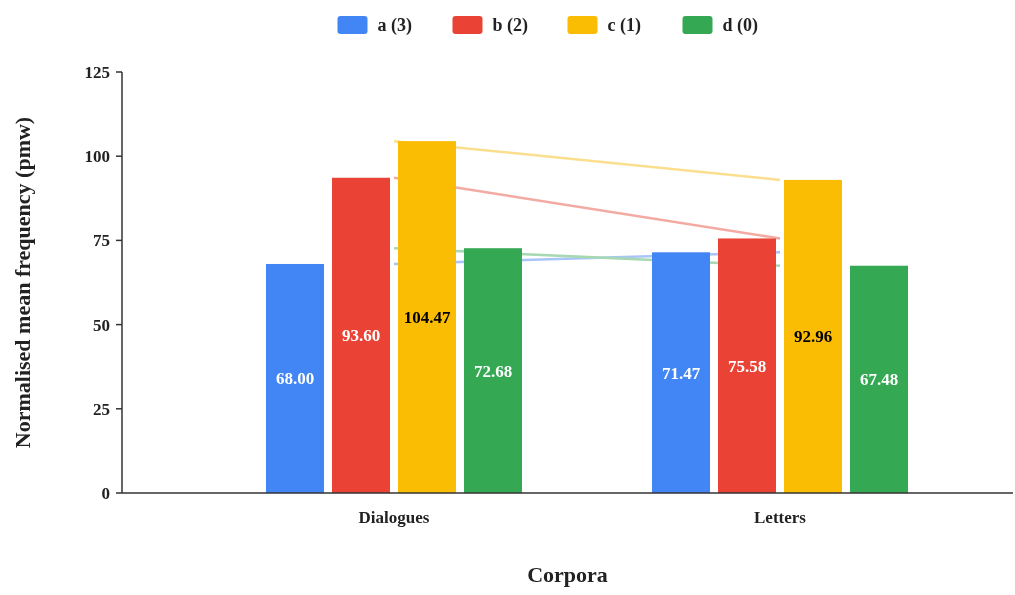 This screenshot has height=595, width=1015. I want to click on x-tick-label: Dialogues, so click(394, 517).